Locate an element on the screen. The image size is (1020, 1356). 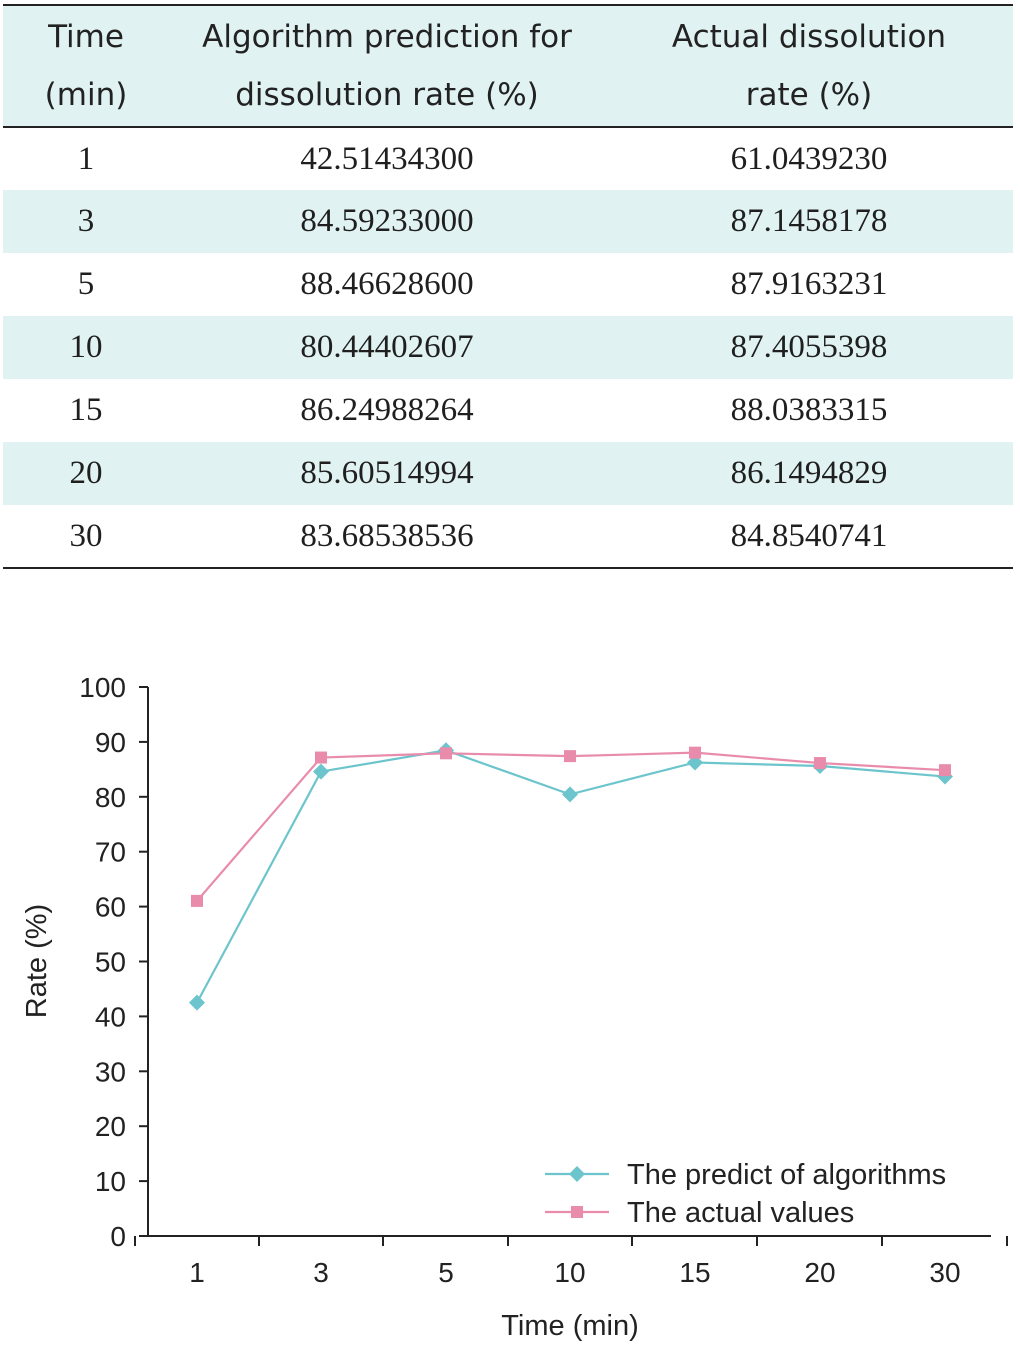
y-tick-label: 40 is located at coordinates (110, 1016).